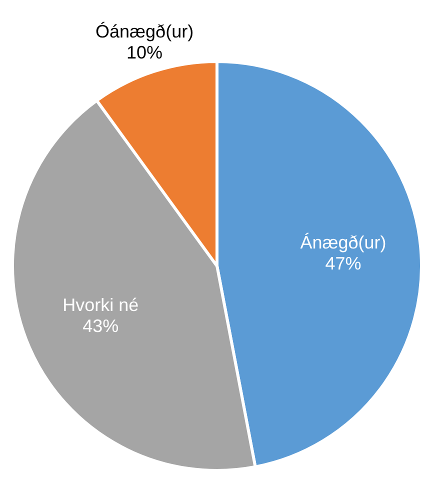  What do you see at coordinates (343, 264) in the screenshot?
I see `data-label: 47%` at bounding box center [343, 264].